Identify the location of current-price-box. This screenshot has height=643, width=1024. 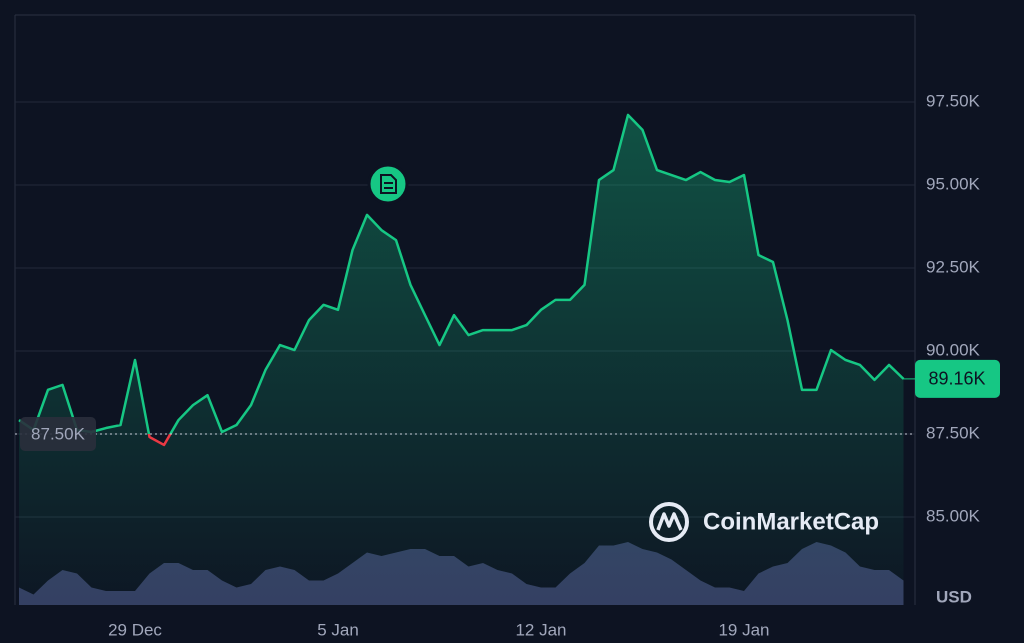
(957, 378).